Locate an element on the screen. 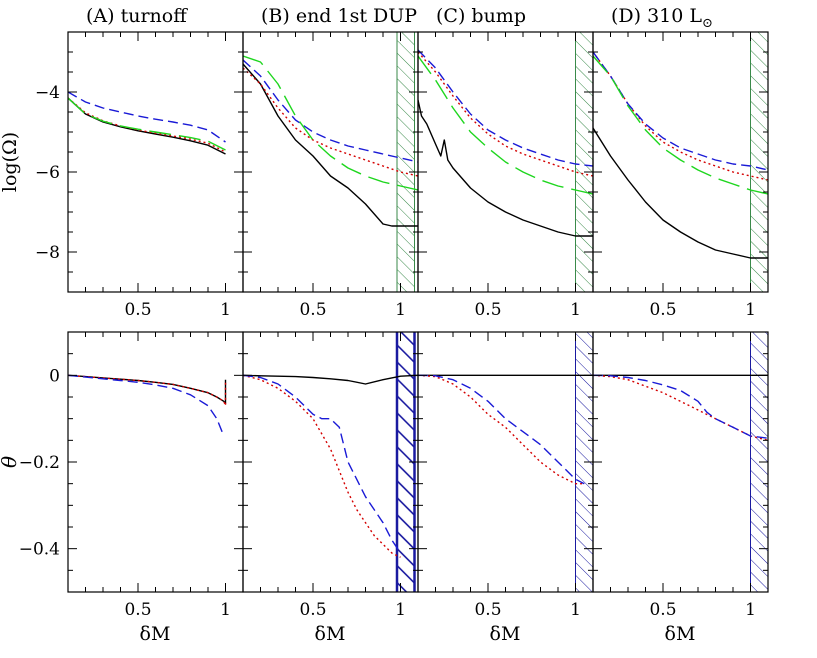 This screenshot has height=658, width=817. y-axis-label-top: log(Ω) is located at coordinates (10, 162).